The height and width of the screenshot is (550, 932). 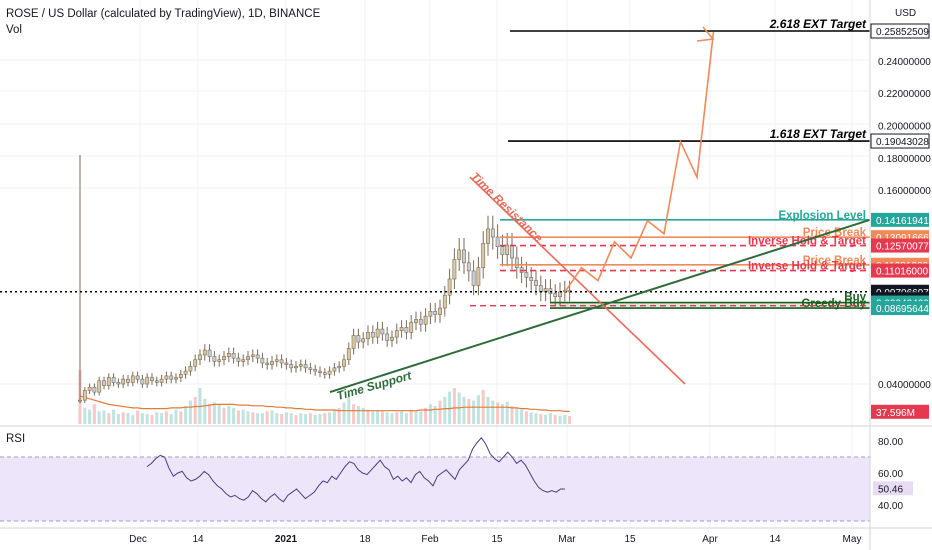 I want to click on time-tick-label: 18, so click(x=365, y=539).